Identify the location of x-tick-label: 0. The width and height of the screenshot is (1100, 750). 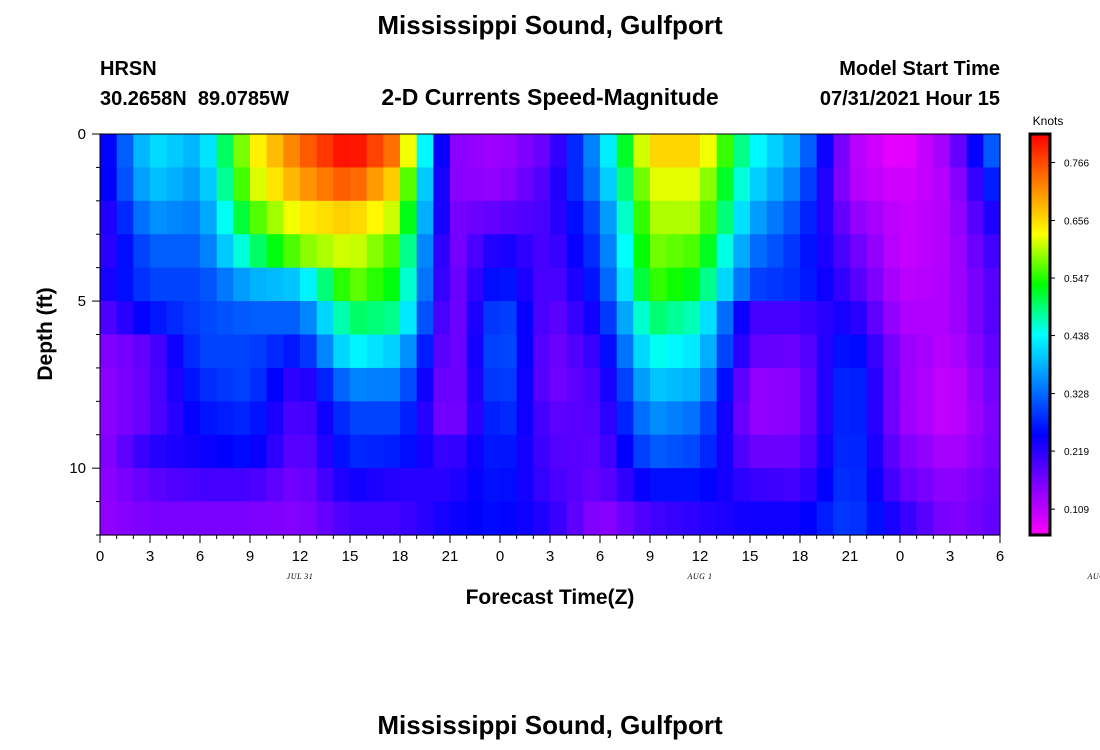
(500, 556).